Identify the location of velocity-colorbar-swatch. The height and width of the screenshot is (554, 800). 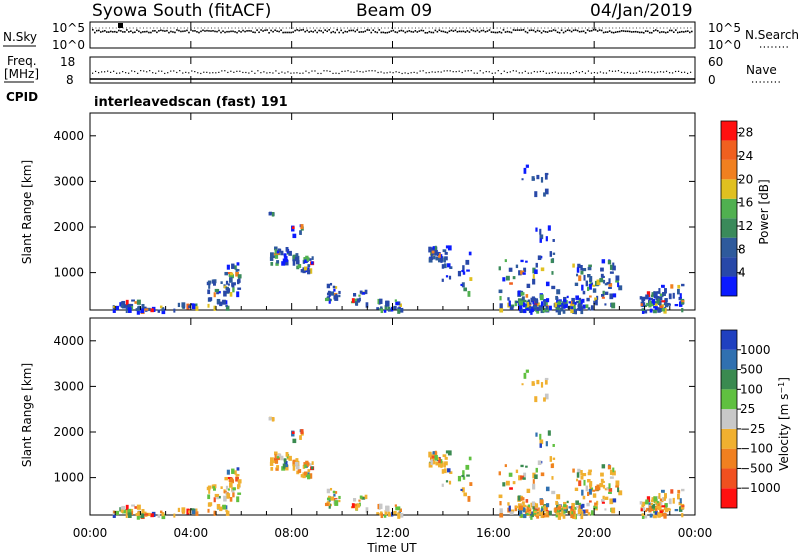
(729, 478).